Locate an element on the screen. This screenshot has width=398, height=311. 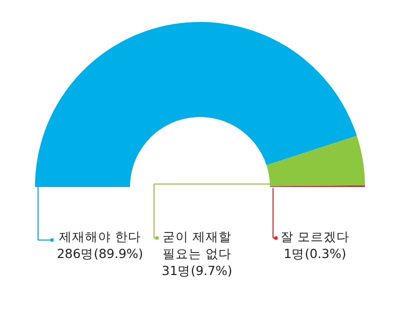
legend-label: 굳이 제재할 필요는 없다 is located at coordinates (197, 245).